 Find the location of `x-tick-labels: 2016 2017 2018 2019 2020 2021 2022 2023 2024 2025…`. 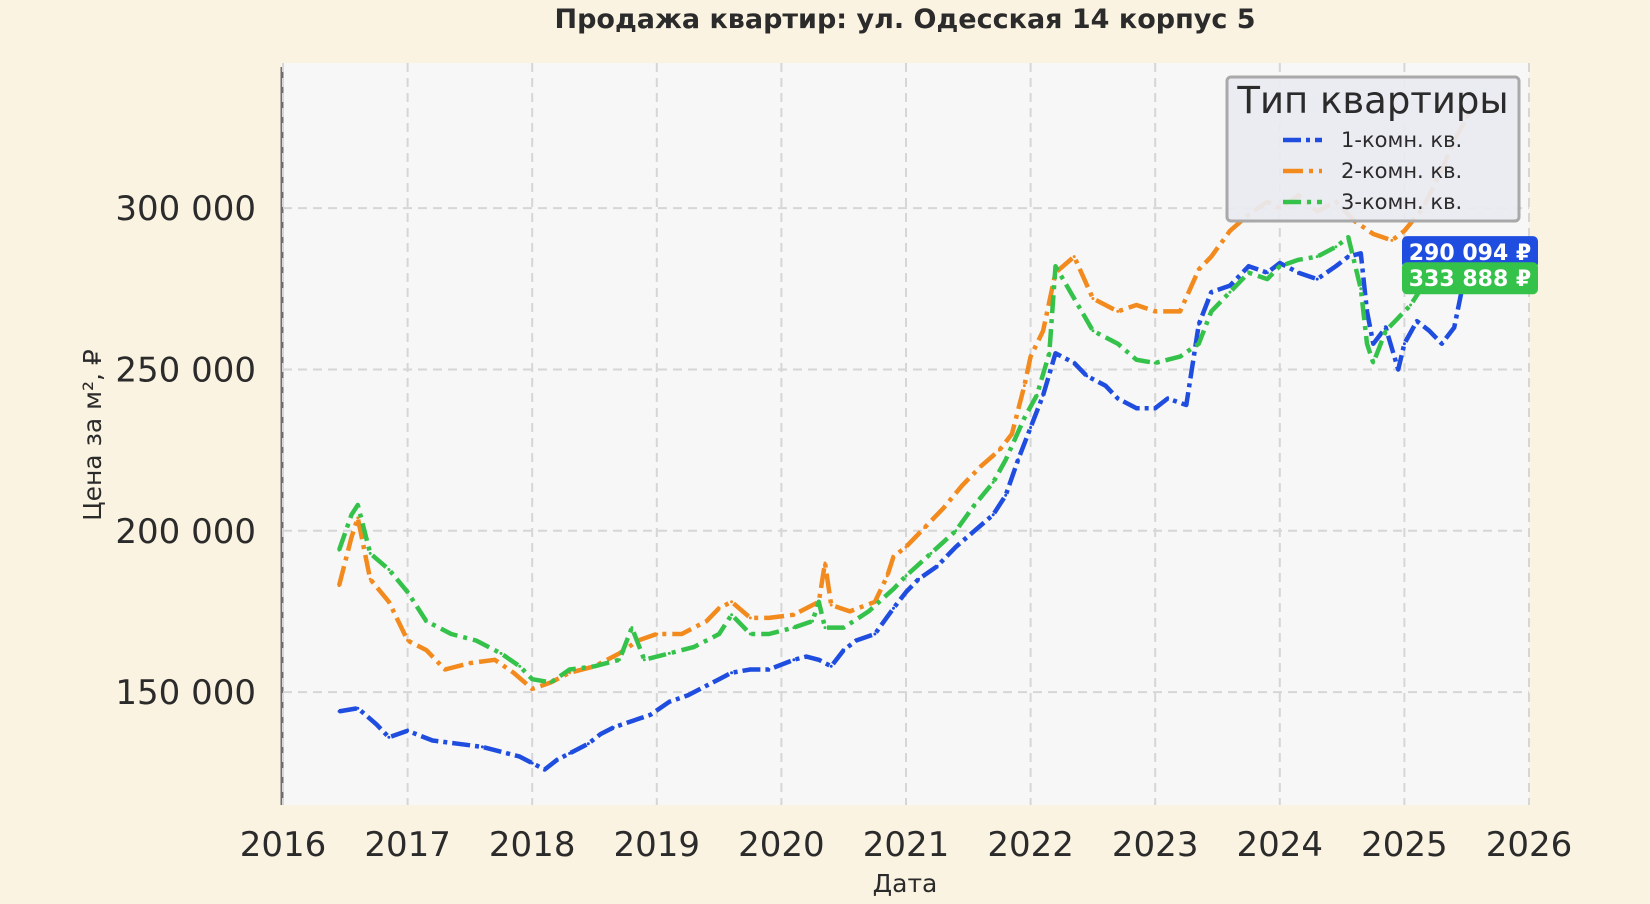

x-tick-labels: 2016 2017 2018 2019 2020 2021 2022 2023 2024 2025… is located at coordinates (906, 845).